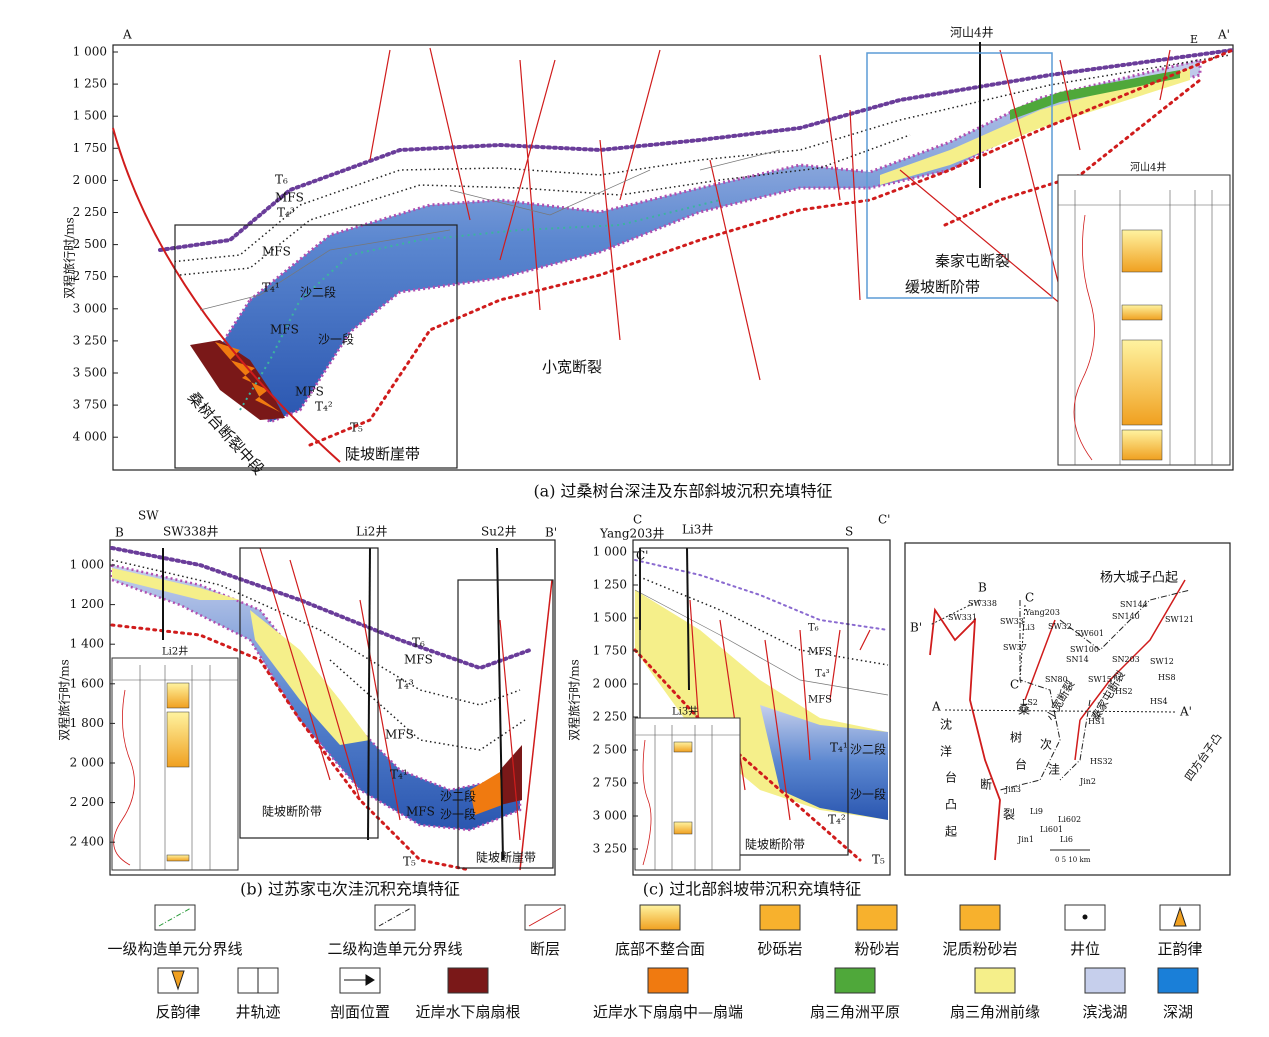  I want to click on label: T₆, so click(418, 643).